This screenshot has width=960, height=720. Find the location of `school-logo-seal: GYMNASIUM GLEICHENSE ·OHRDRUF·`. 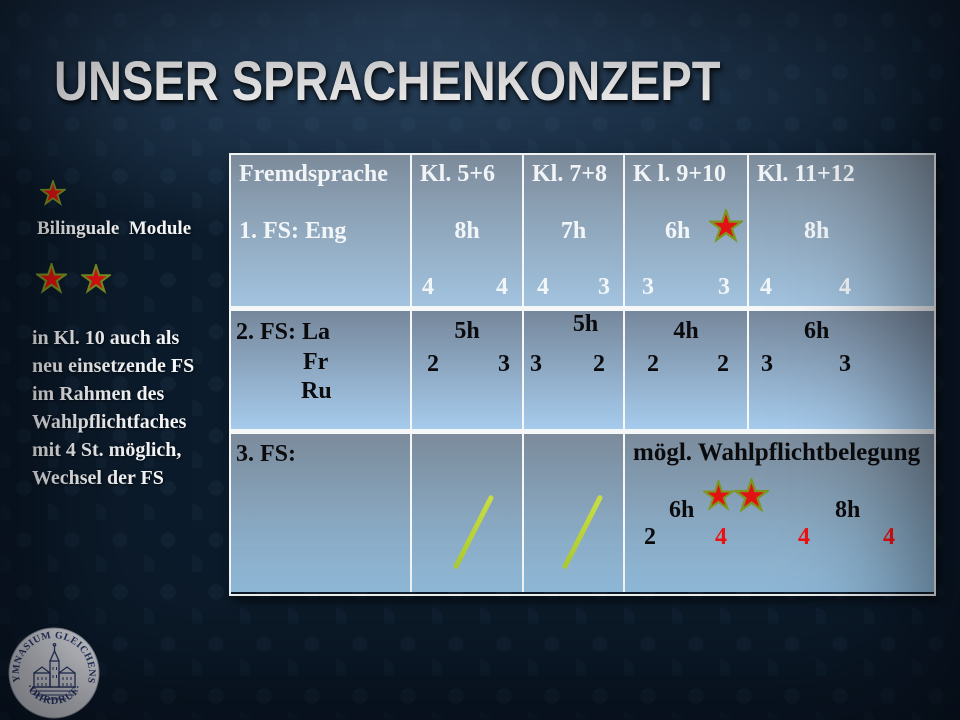

school-logo-seal: GYMNASIUM GLEICHENSE ·OHRDRUF· is located at coordinates (54, 673).